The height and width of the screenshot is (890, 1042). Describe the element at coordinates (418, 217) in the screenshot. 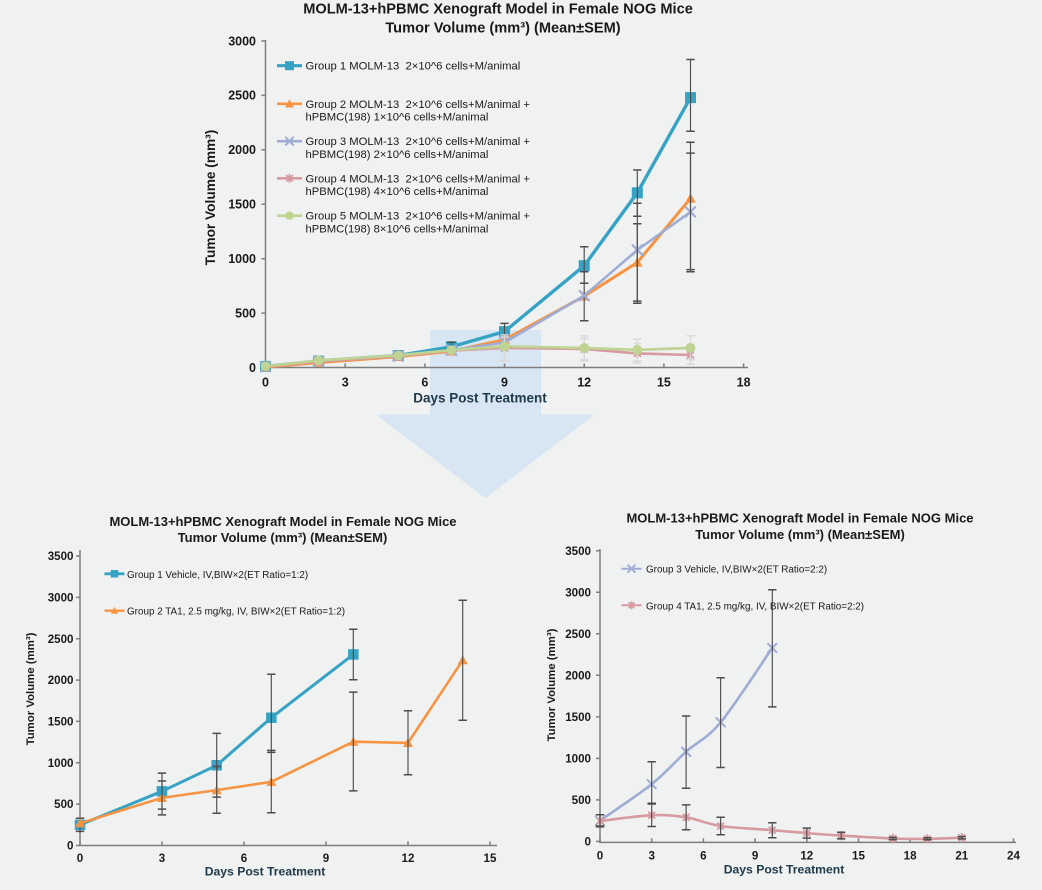

I see `svg-text:Group 5 MOLM-13 2×10^6 cells+: Group 5 MOLM-13 2×10^6 cells+M/animal +` at that location.